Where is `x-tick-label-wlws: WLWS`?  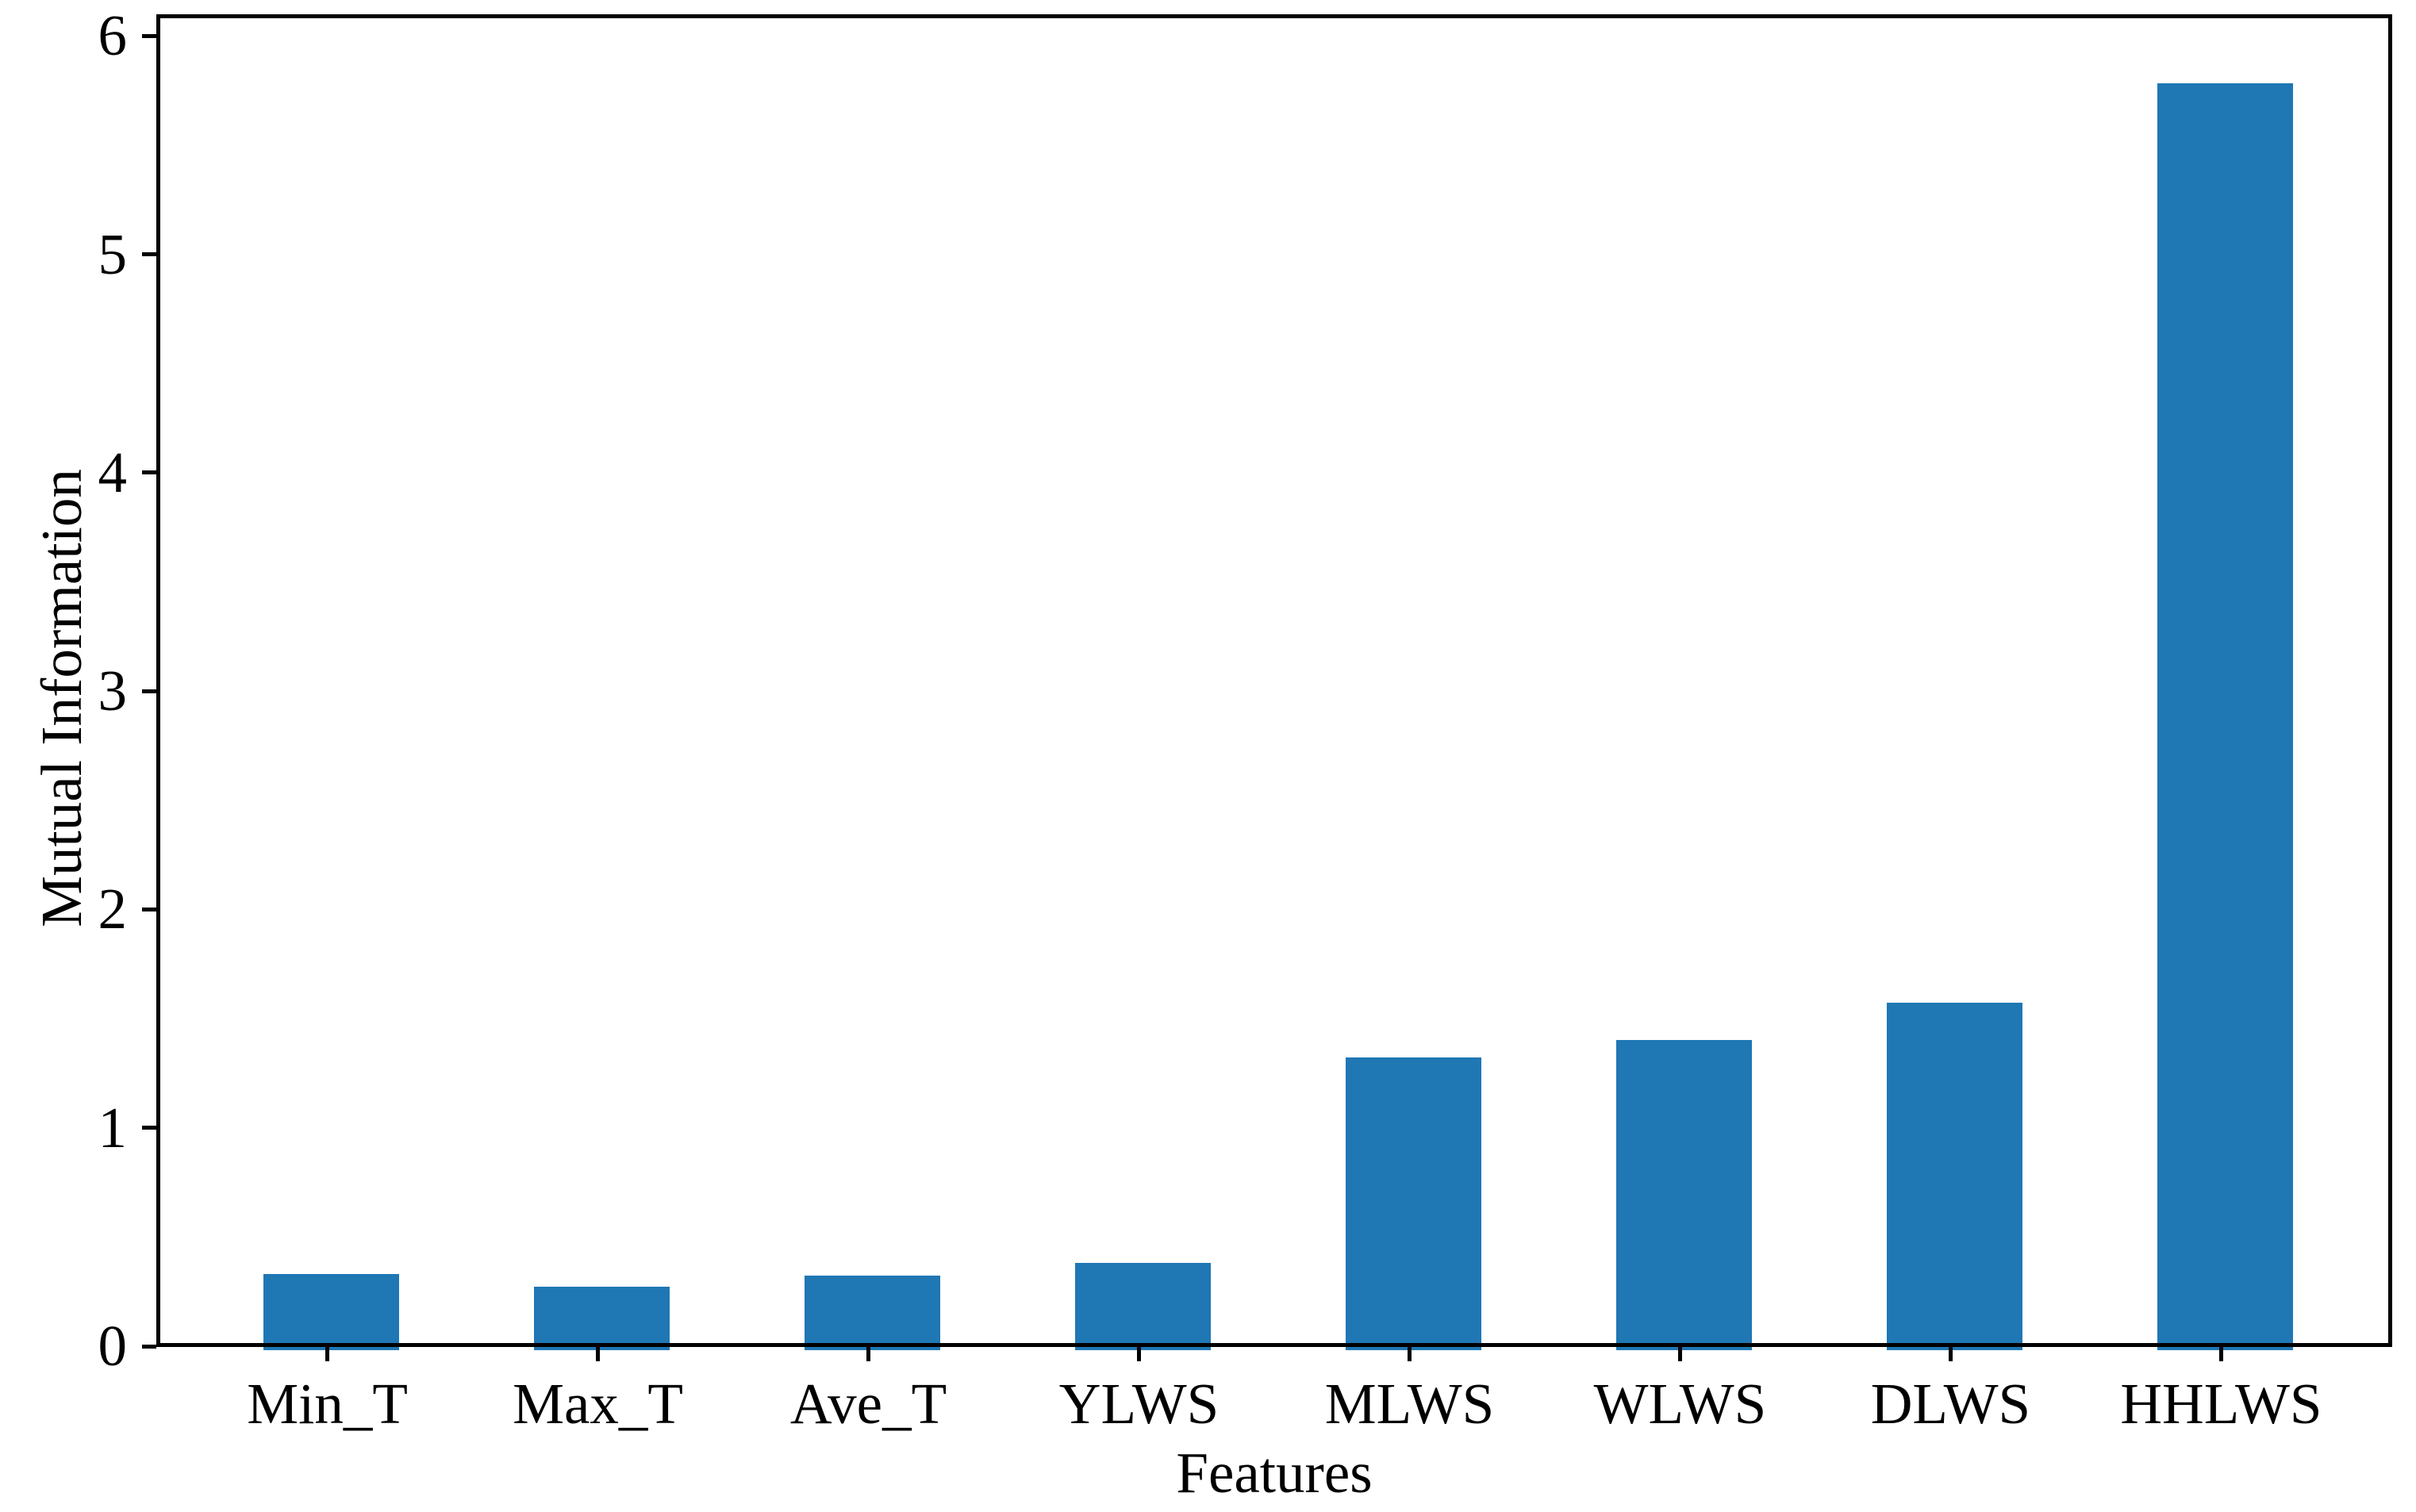 x-tick-label-wlws: WLWS is located at coordinates (1680, 1404).